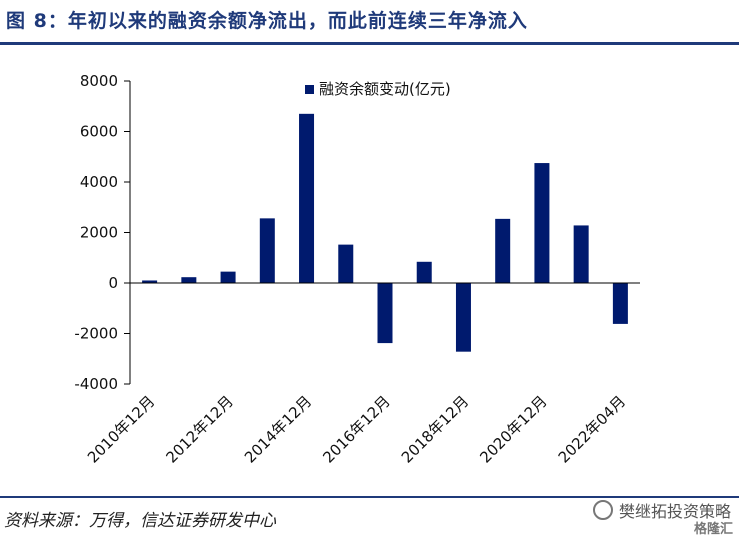  What do you see at coordinates (278, 429) in the screenshot?
I see `x-tick-label: 2014年12月` at bounding box center [278, 429].